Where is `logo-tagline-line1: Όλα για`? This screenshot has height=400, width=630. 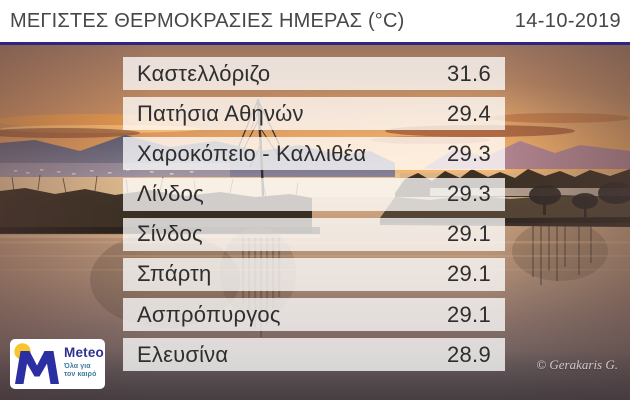
logo-tagline-line1: Όλα για is located at coordinates (77, 366).